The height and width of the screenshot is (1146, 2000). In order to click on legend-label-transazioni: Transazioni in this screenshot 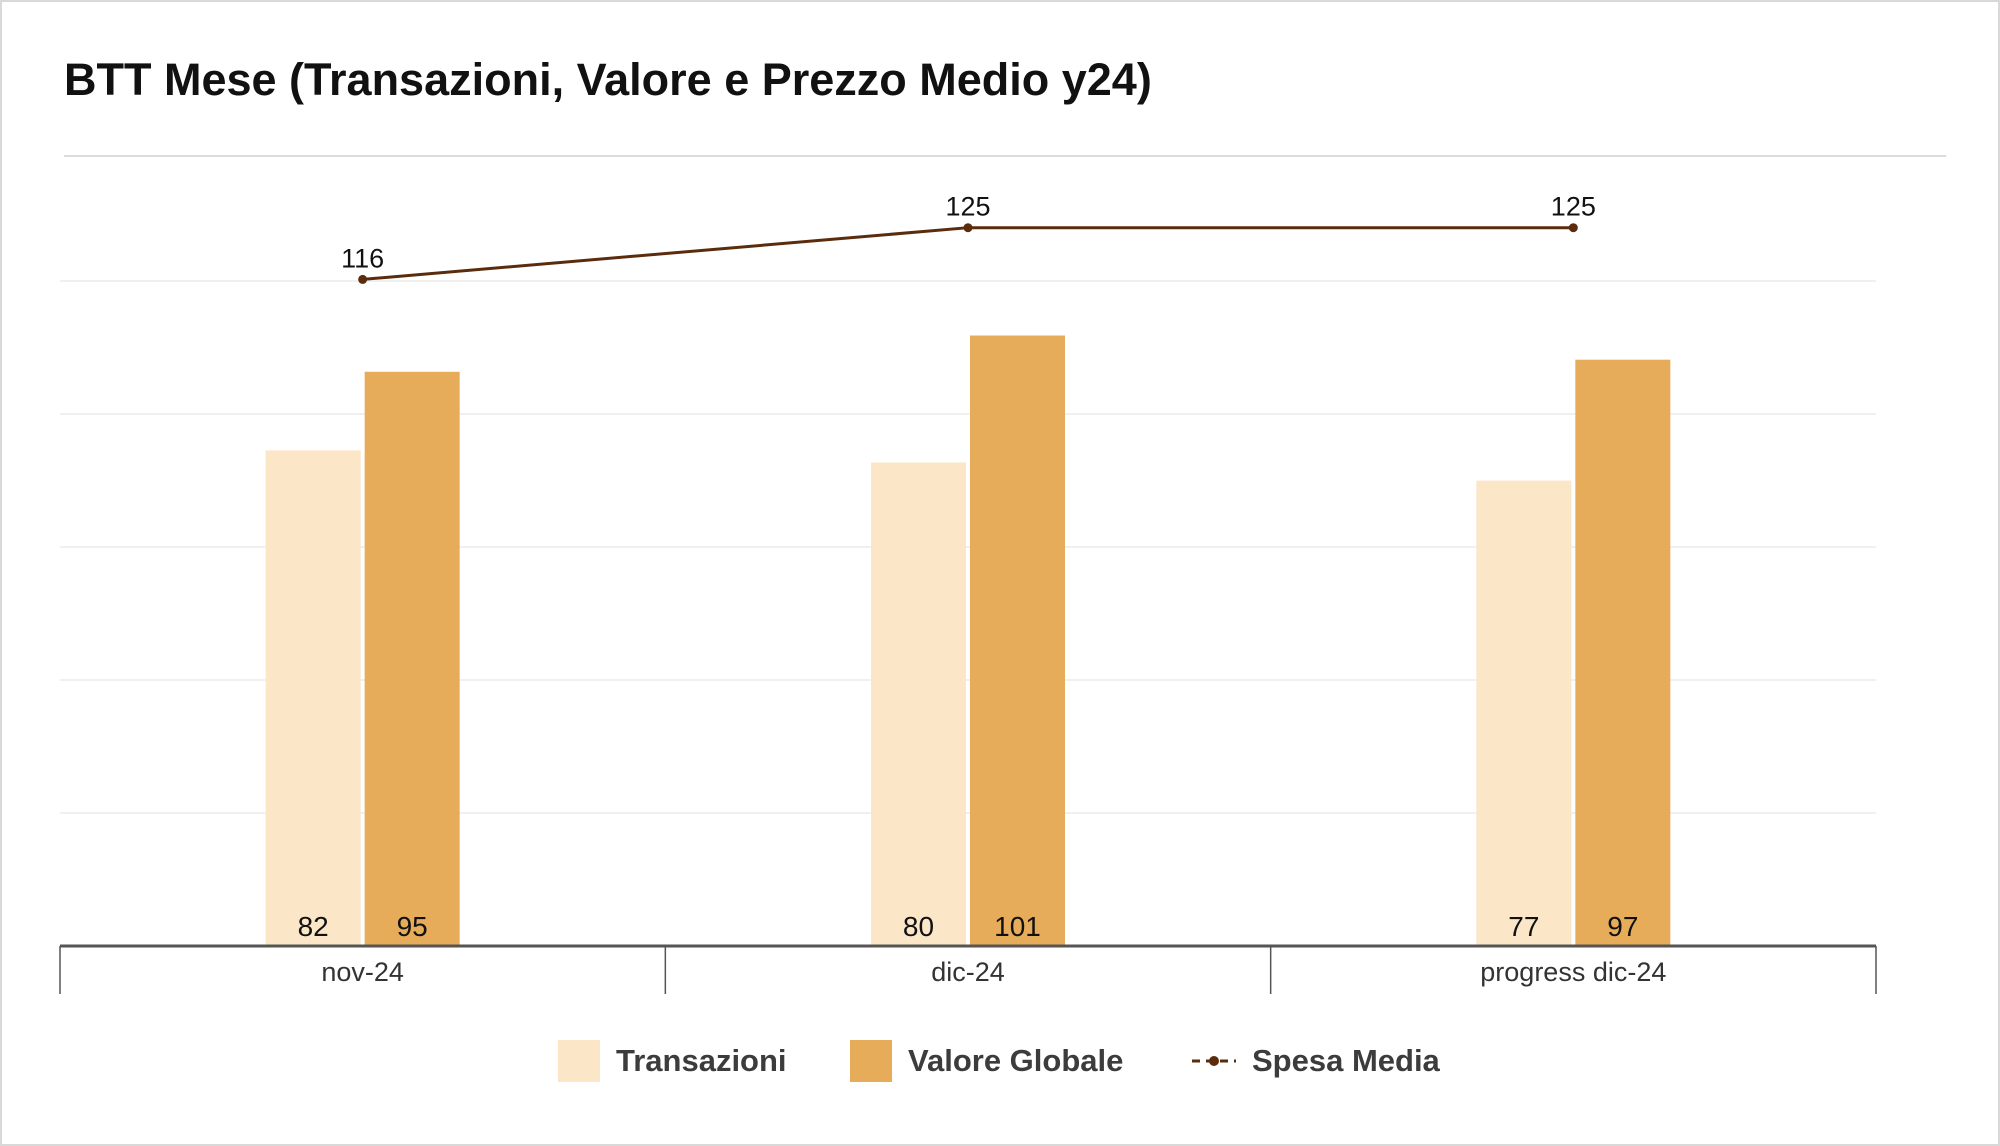, I will do `click(701, 1060)`.